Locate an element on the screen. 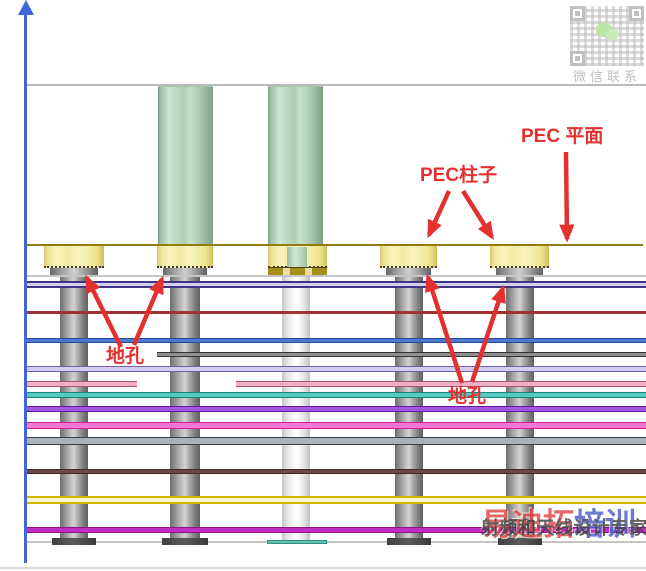 This screenshot has width=646, height=571. violet-line is located at coordinates (335, 409).